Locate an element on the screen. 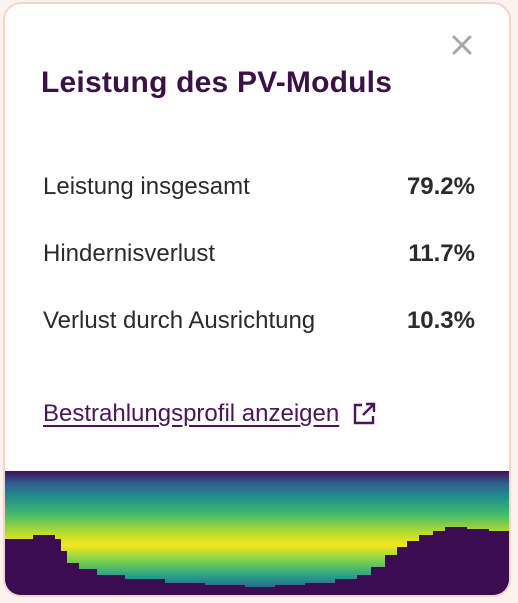  metric-row-orientation: Verlust durch Ausrichtung 10.3% is located at coordinates (259, 321).